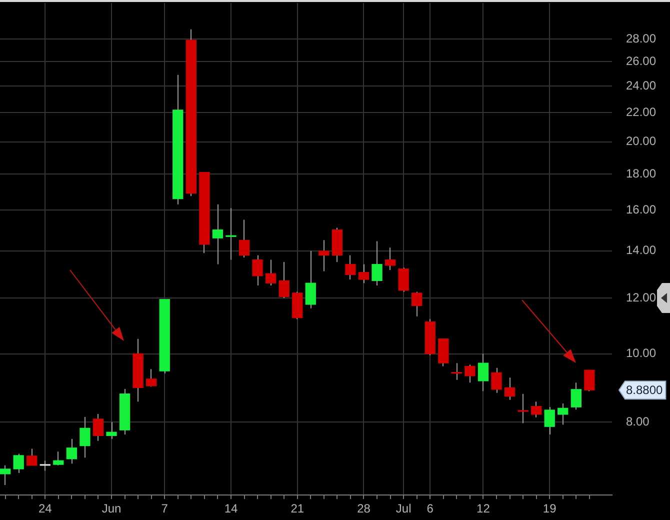  What do you see at coordinates (641, 61) in the screenshot?
I see `y-tick-label: 26.00` at bounding box center [641, 61].